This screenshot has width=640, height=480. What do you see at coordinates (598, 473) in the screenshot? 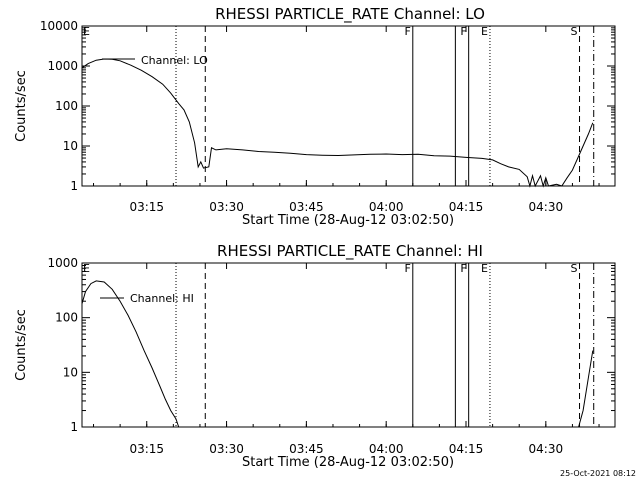
I see `footer-timestamp: 25-Oct-2021 08:12` at bounding box center [598, 473].